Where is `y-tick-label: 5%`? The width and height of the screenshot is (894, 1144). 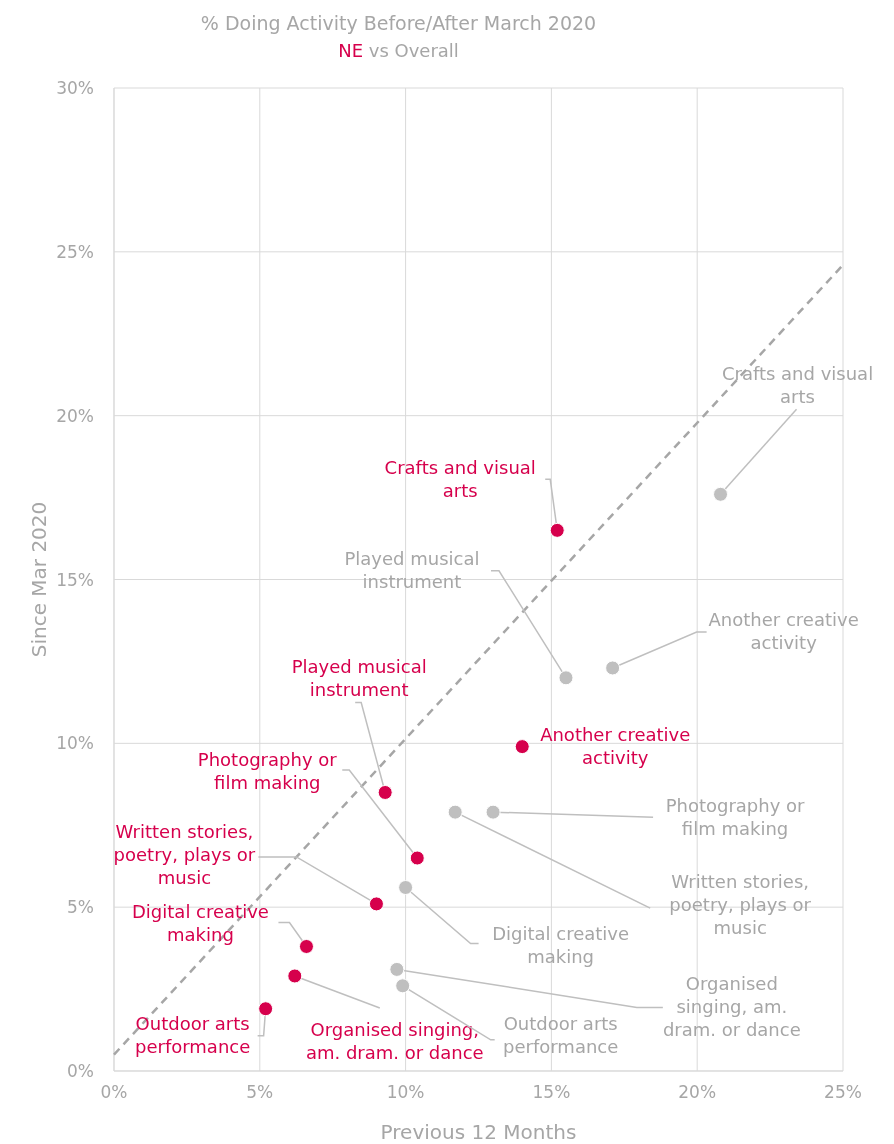
y-tick-label: 5% is located at coordinates (80, 907).